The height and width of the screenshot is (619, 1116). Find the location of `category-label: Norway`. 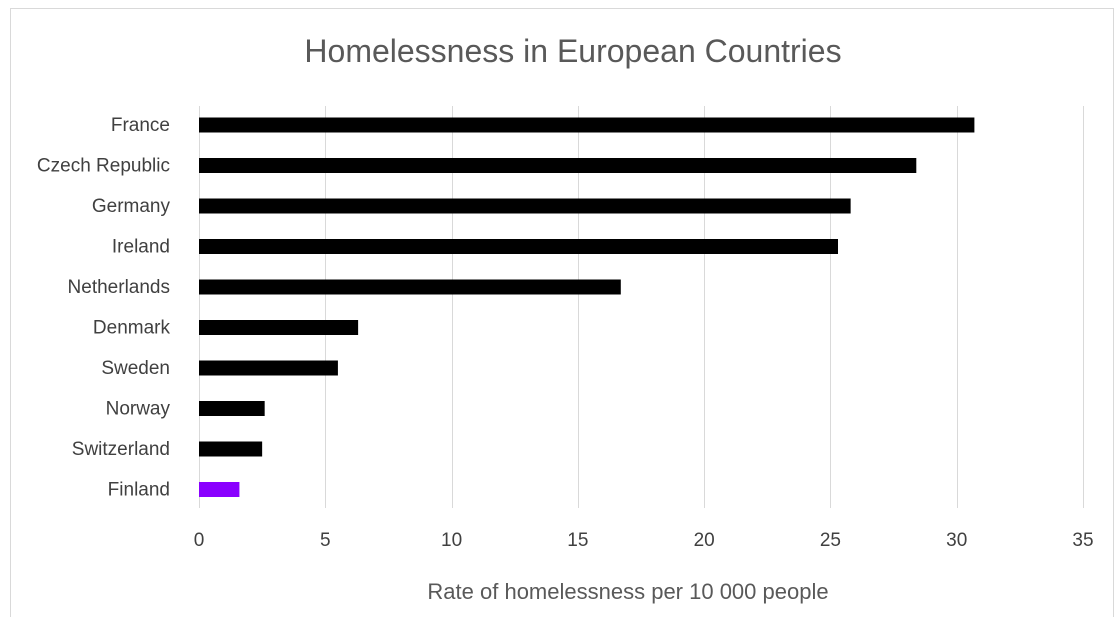

category-label: Norway is located at coordinates (138, 409).